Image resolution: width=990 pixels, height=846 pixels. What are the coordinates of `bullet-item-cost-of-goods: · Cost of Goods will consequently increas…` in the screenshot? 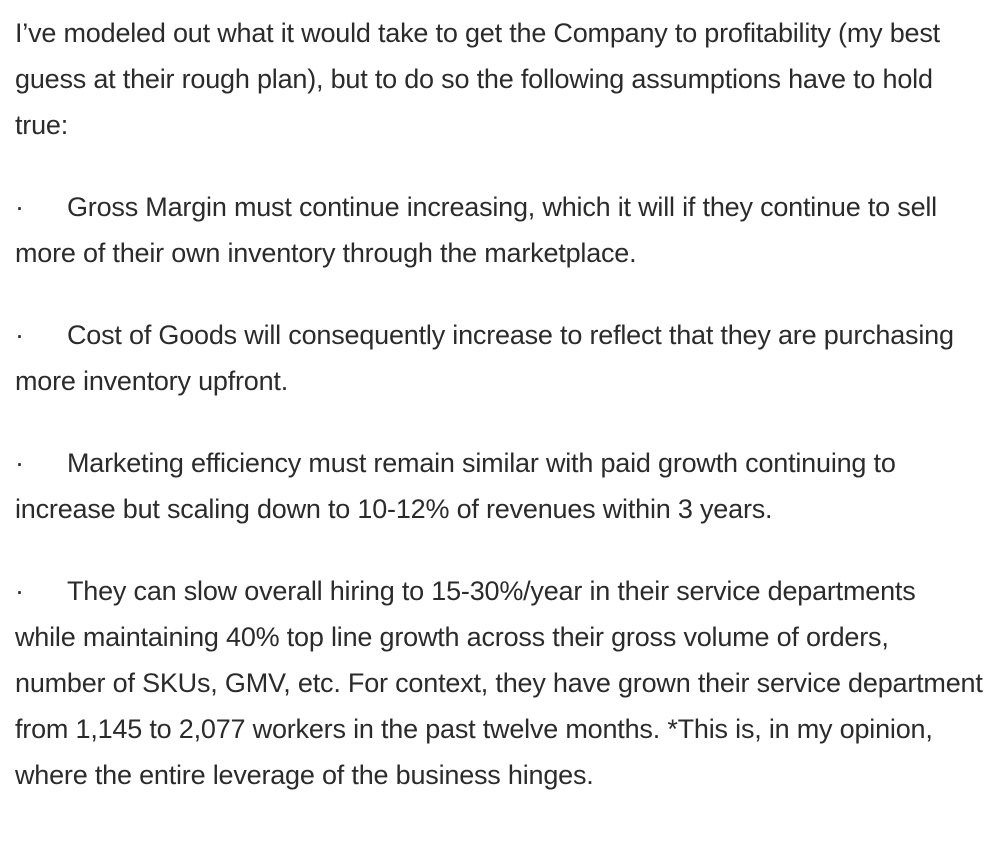 It's located at (499, 358).